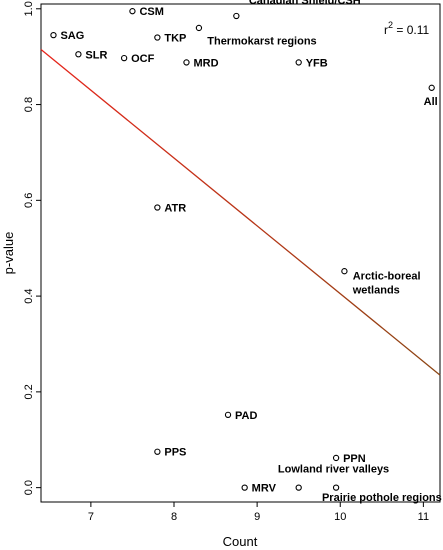 This screenshot has height=550, width=443. What do you see at coordinates (257, 517) in the screenshot?
I see `x-tick-label: 9` at bounding box center [257, 517].